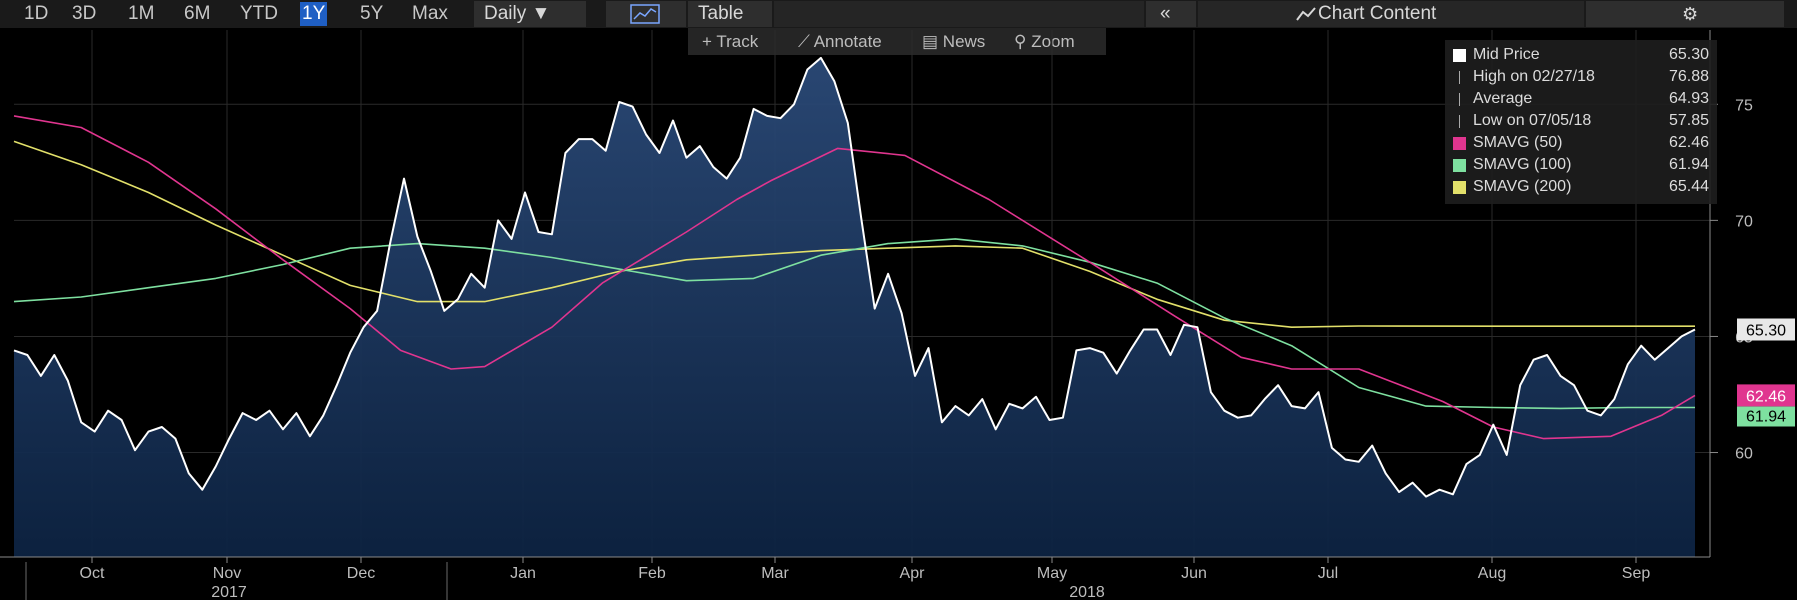 This screenshot has height=600, width=1797. What do you see at coordinates (229, 592) in the screenshot?
I see `year-label: 2017` at bounding box center [229, 592].